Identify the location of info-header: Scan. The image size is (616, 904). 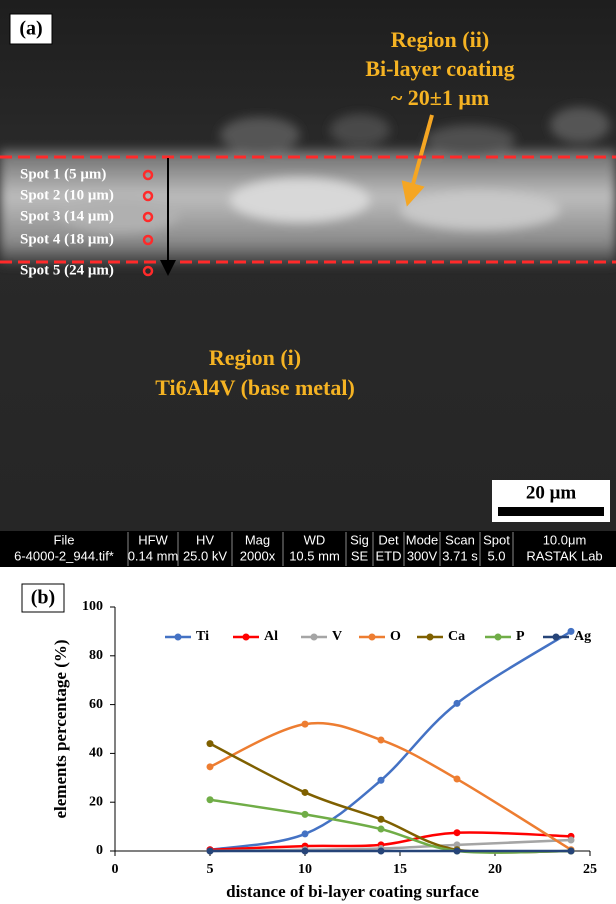
(460, 539).